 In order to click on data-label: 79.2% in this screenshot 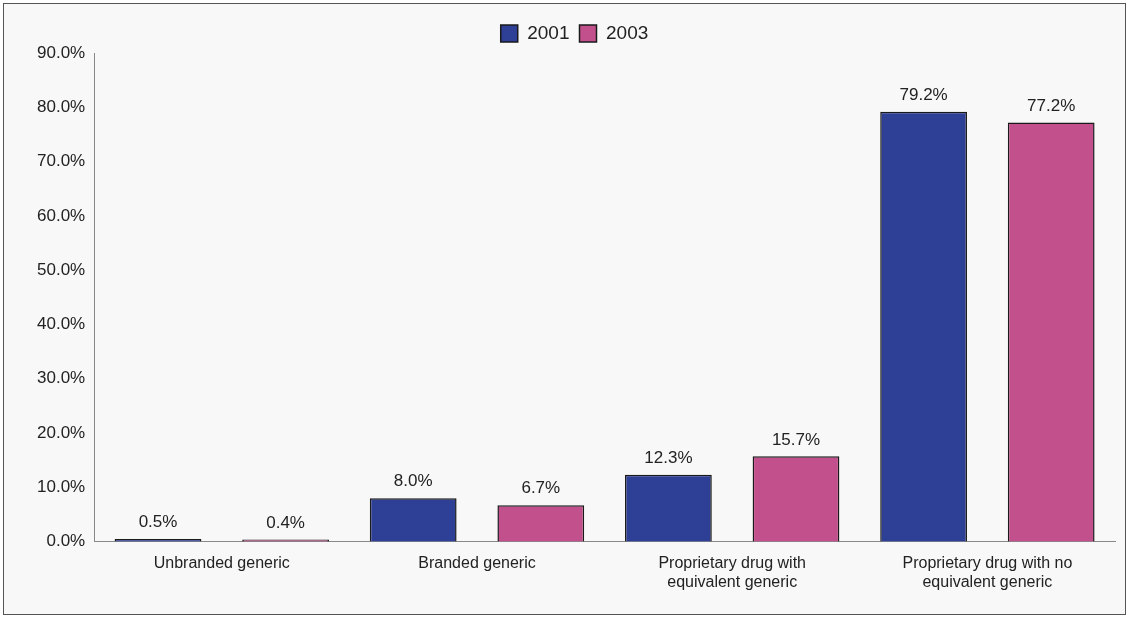, I will do `click(923, 94)`.